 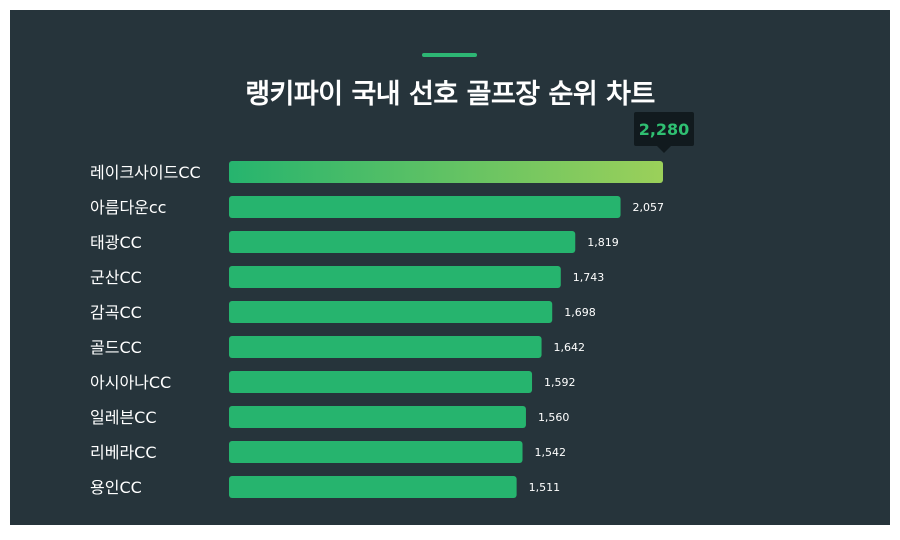 What do you see at coordinates (123, 452) in the screenshot?
I see `category-label: 리베라CC` at bounding box center [123, 452].